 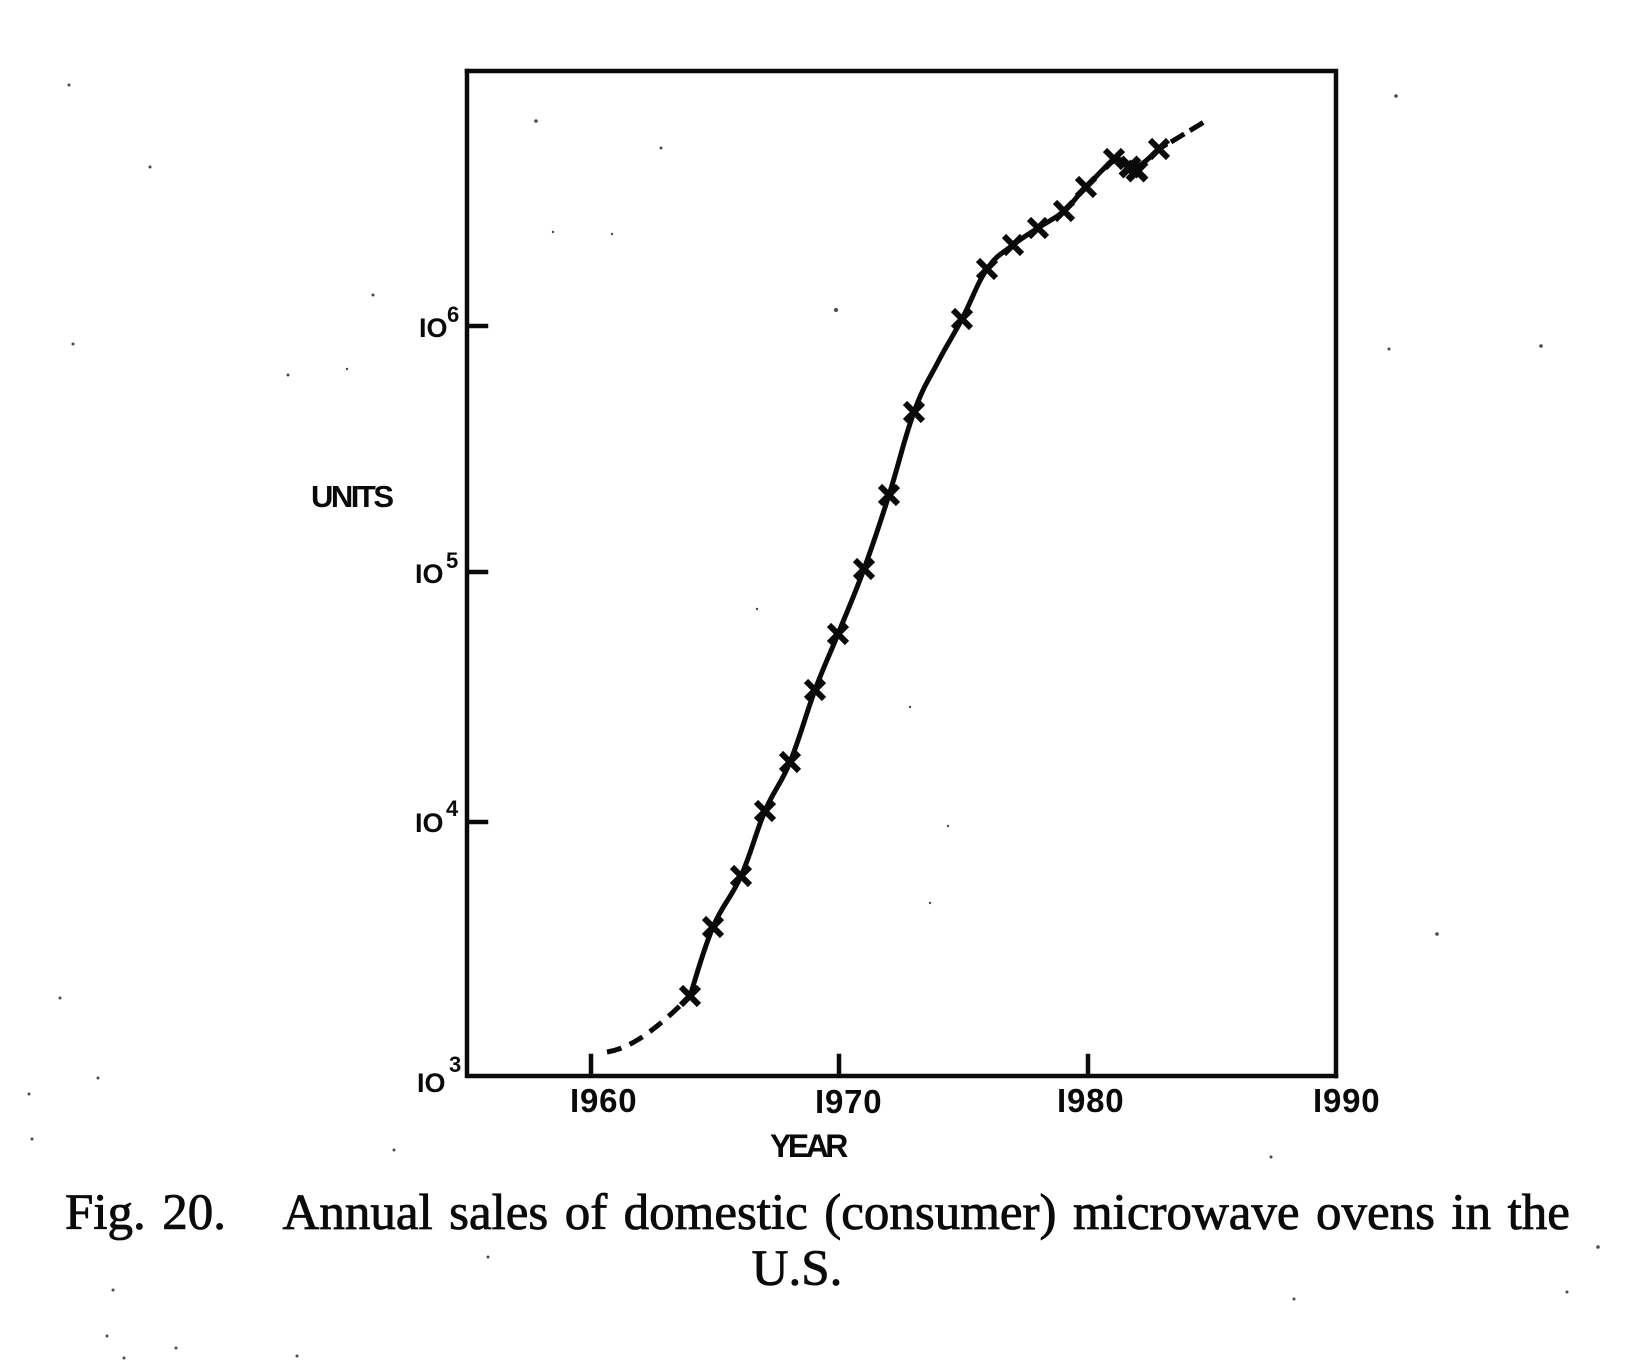 What do you see at coordinates (453, 314) in the screenshot?
I see `svg-text: 6` at bounding box center [453, 314].